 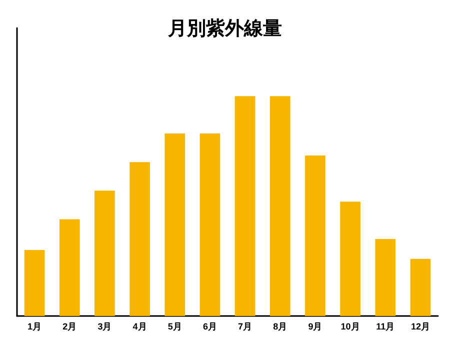 I want to click on x-tick-label: 8月, so click(x=280, y=327).